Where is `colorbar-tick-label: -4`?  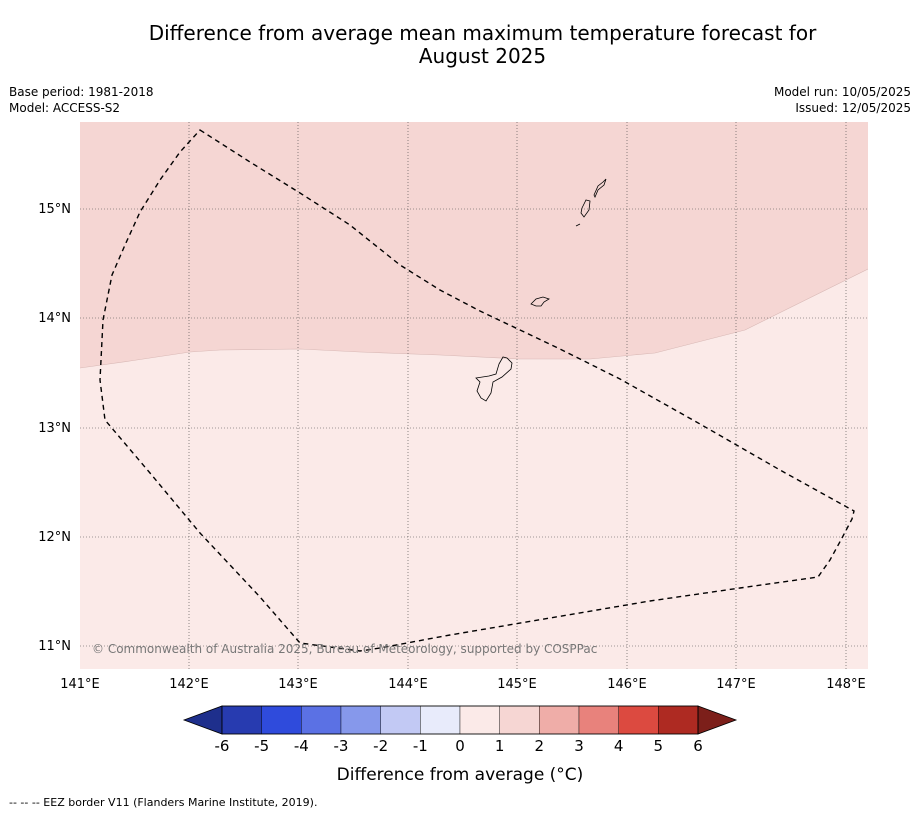 colorbar-tick-label: -4 is located at coordinates (301, 746).